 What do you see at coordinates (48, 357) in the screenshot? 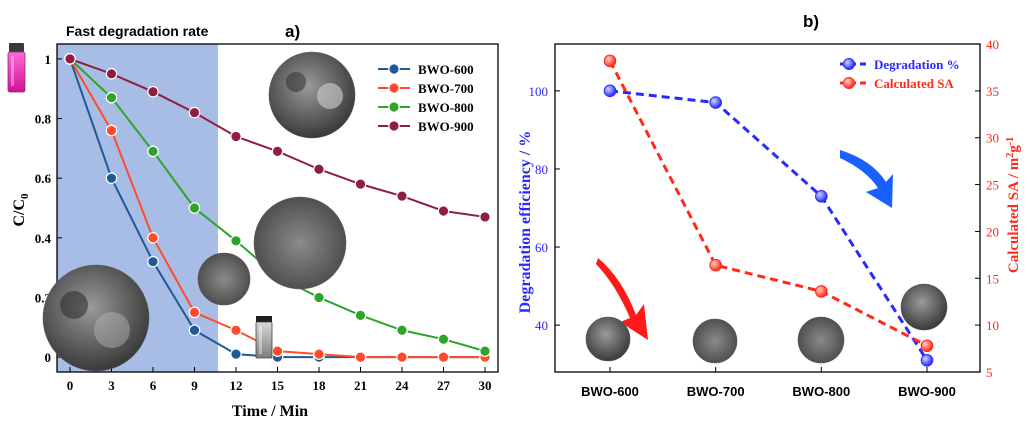
I see `y-tick-label: 0` at bounding box center [48, 357].